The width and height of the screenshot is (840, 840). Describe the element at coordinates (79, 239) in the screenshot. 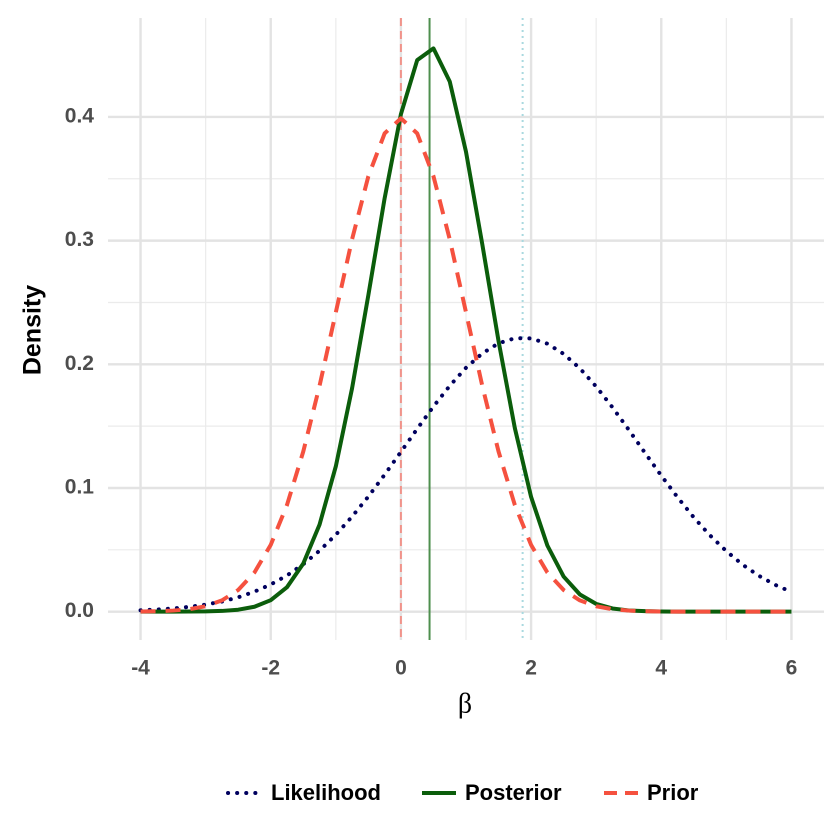

I see `y-tick-label: 0.3` at that location.